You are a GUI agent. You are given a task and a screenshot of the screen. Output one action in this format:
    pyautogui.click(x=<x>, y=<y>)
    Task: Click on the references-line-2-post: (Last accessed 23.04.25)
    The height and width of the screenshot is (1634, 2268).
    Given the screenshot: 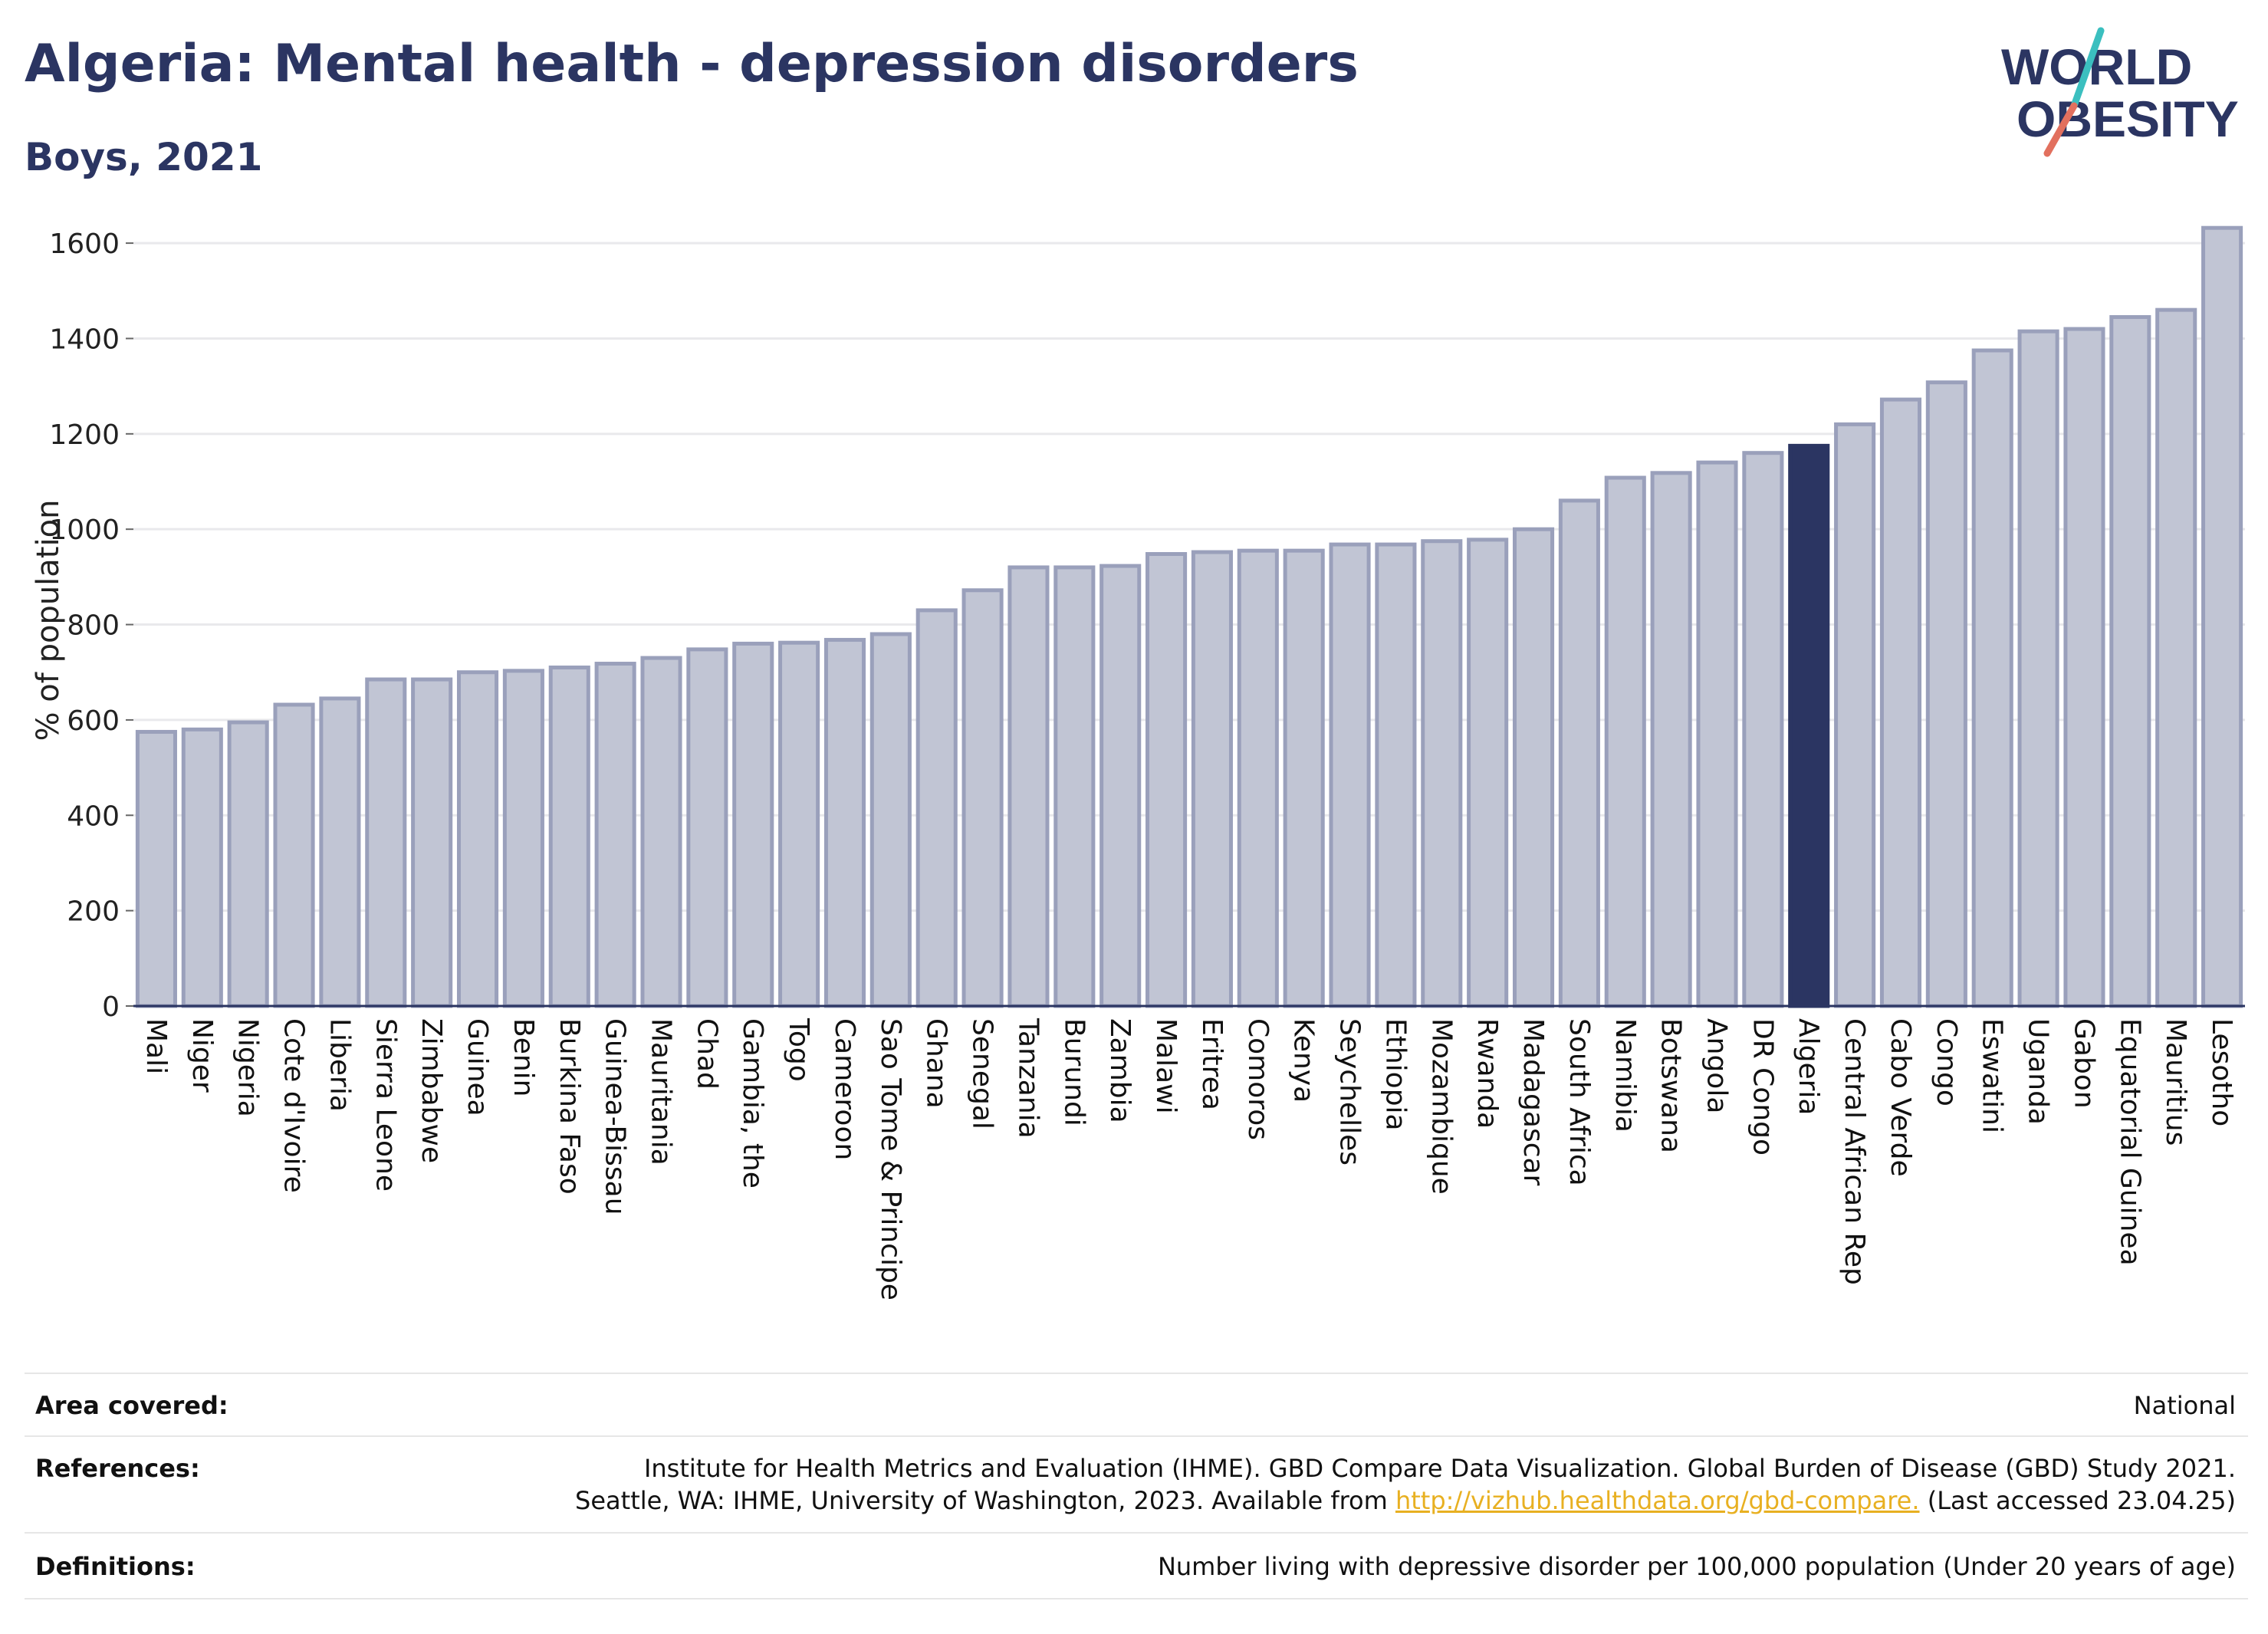 What is the action you would take?
    pyautogui.click(x=2077, y=1501)
    